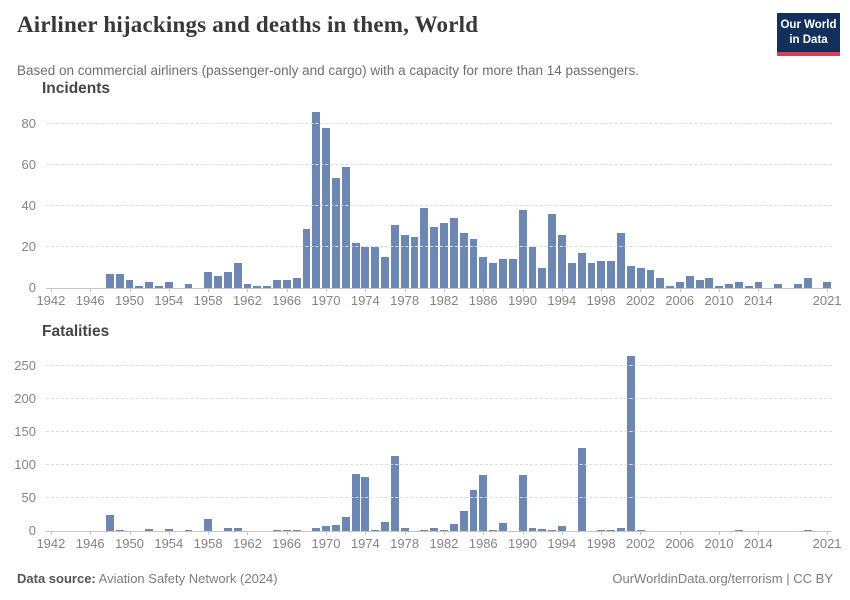 Image resolution: width=850 pixels, height=600 pixels. I want to click on bar-1980, so click(424, 530).